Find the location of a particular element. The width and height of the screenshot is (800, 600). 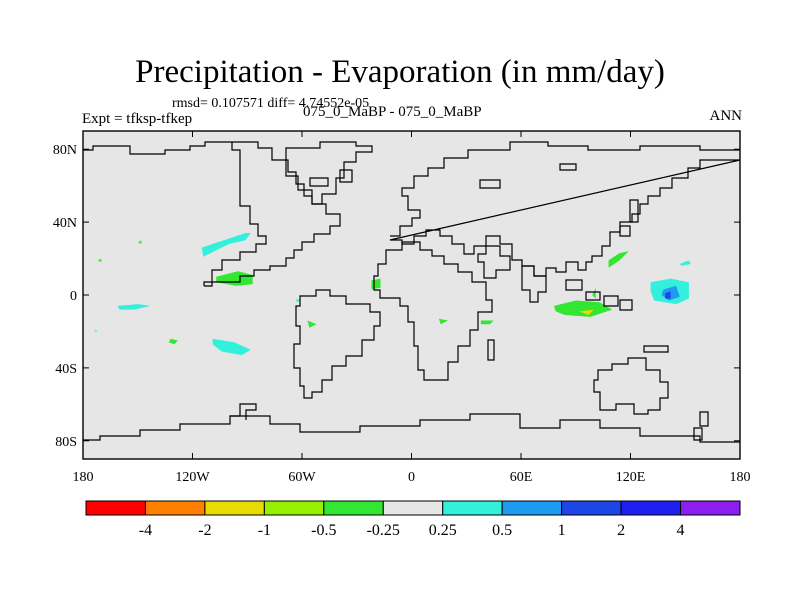

y-tick-label-2: 0 is located at coordinates (73, 296).